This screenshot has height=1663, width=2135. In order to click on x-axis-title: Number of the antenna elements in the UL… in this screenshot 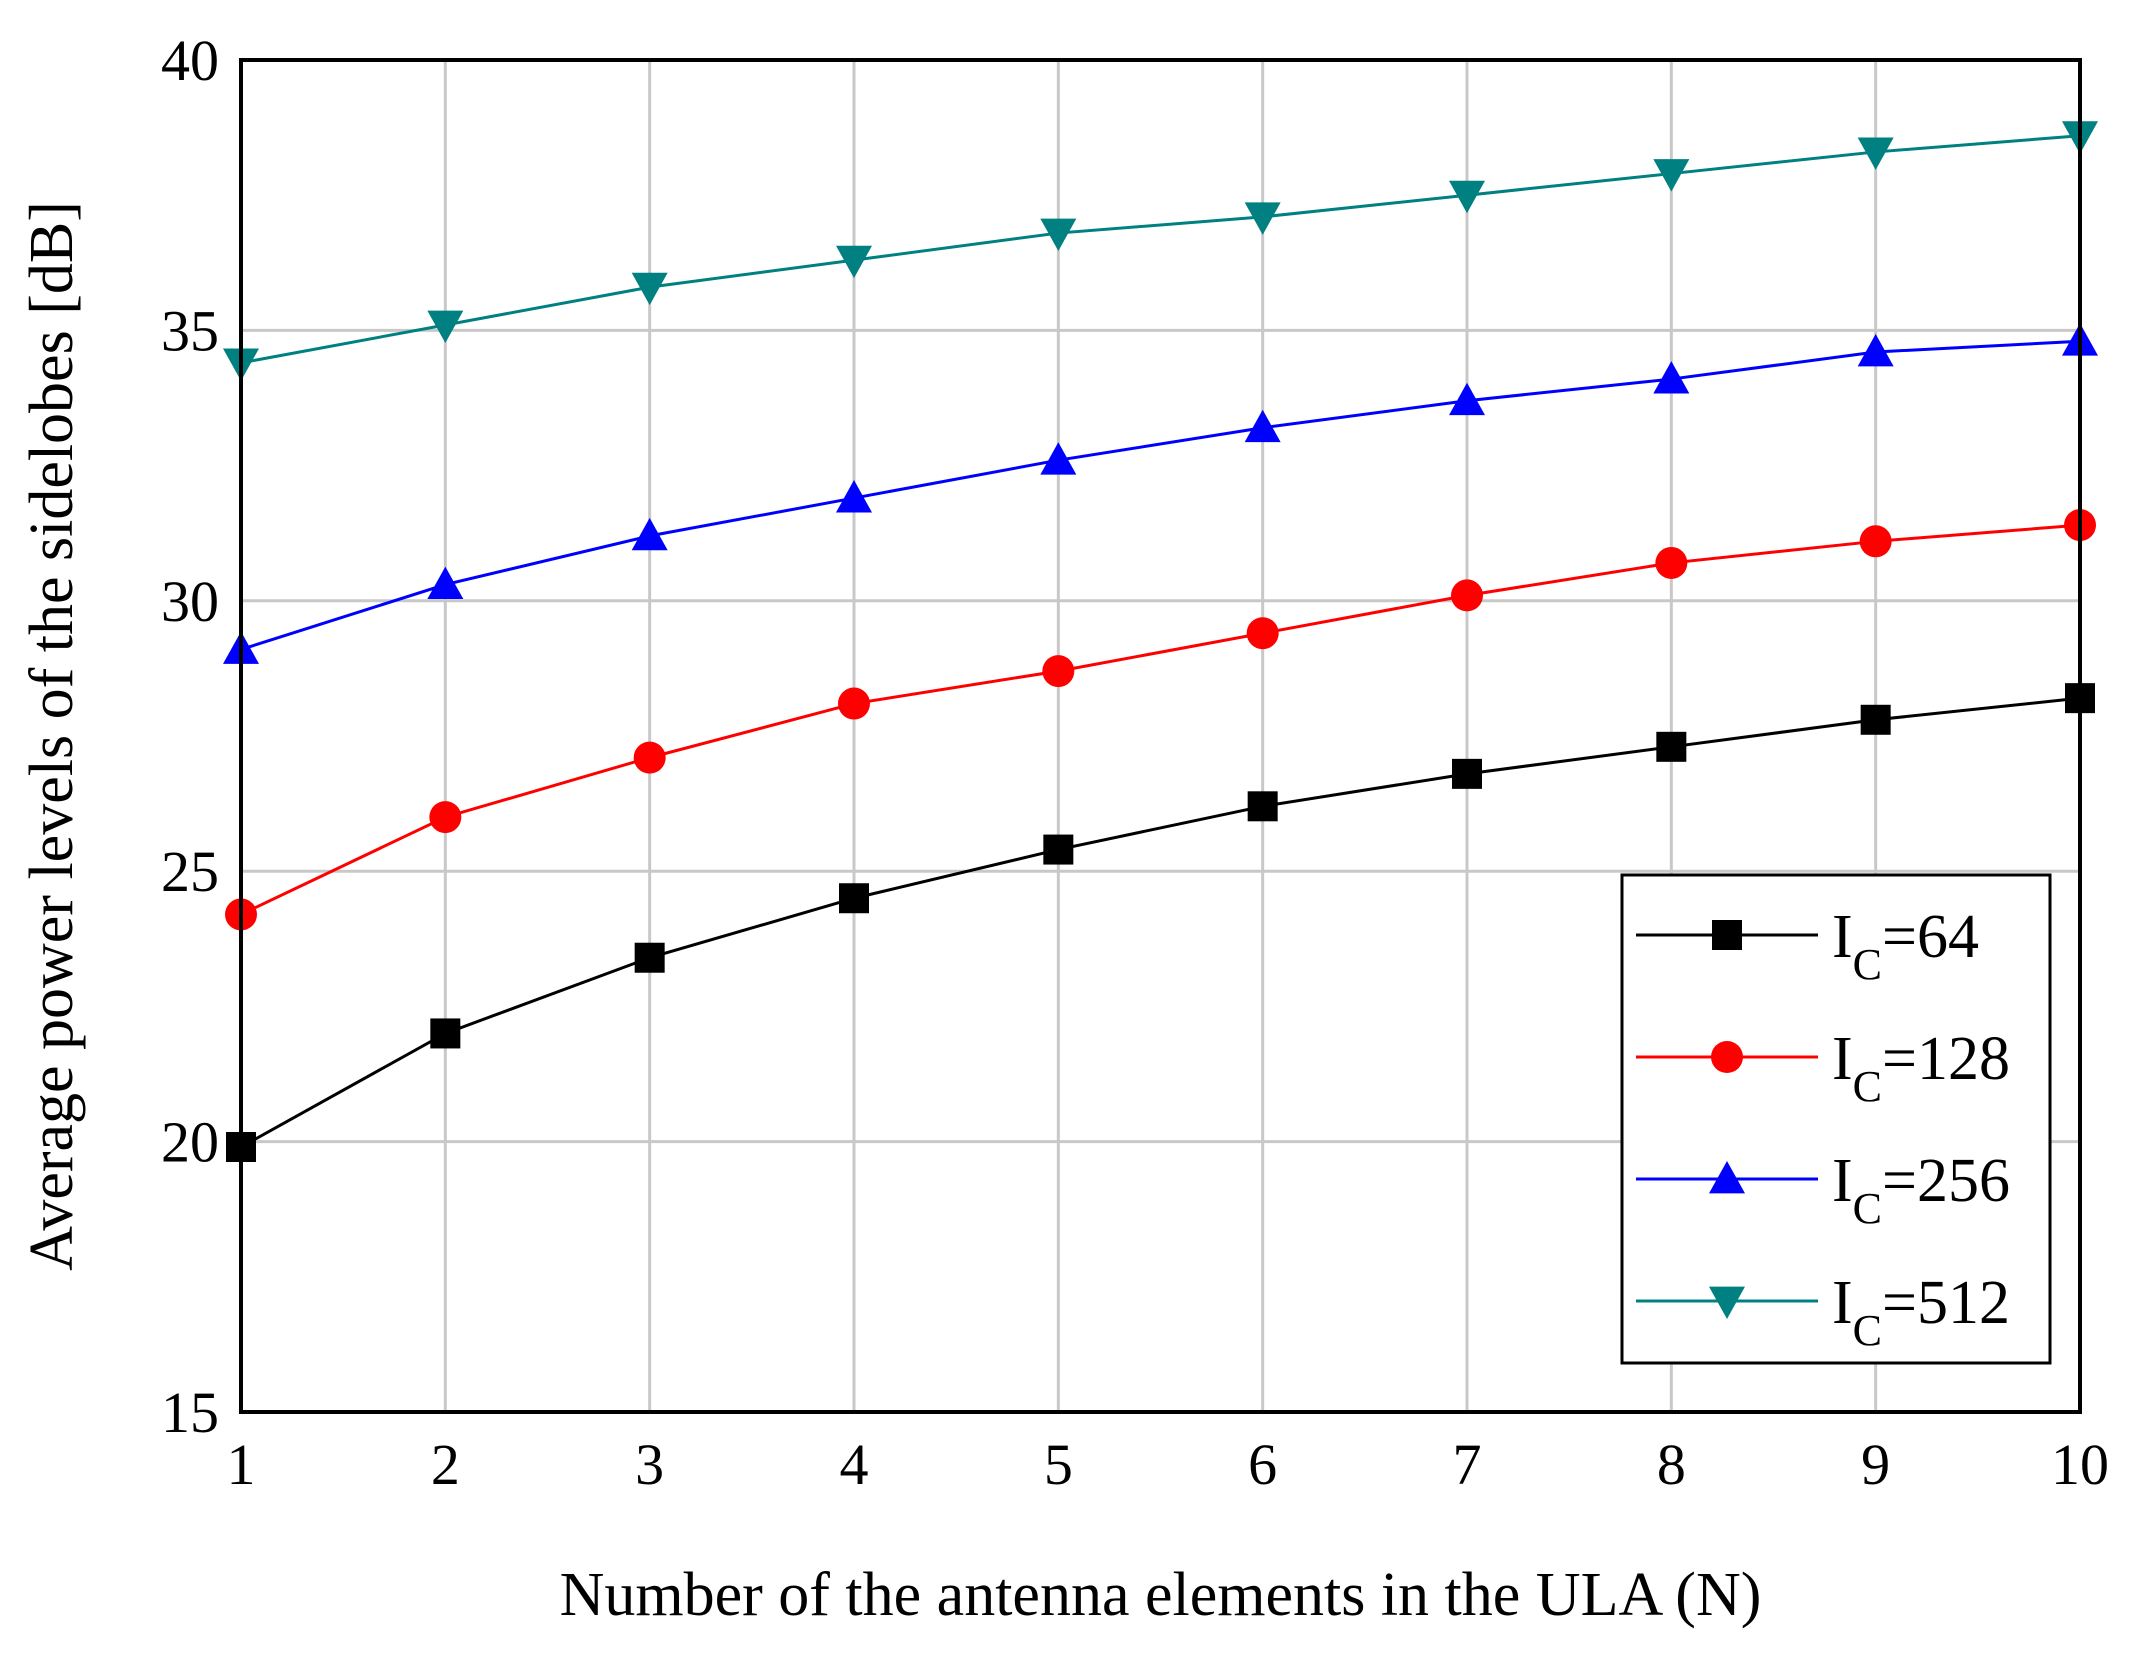, I will do `click(1161, 1595)`.